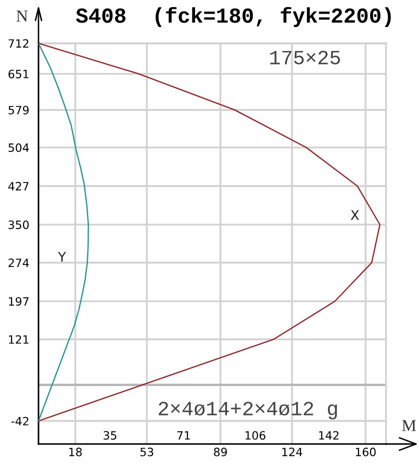  What do you see at coordinates (63, 232) in the screenshot?
I see `line-series` at bounding box center [63, 232].